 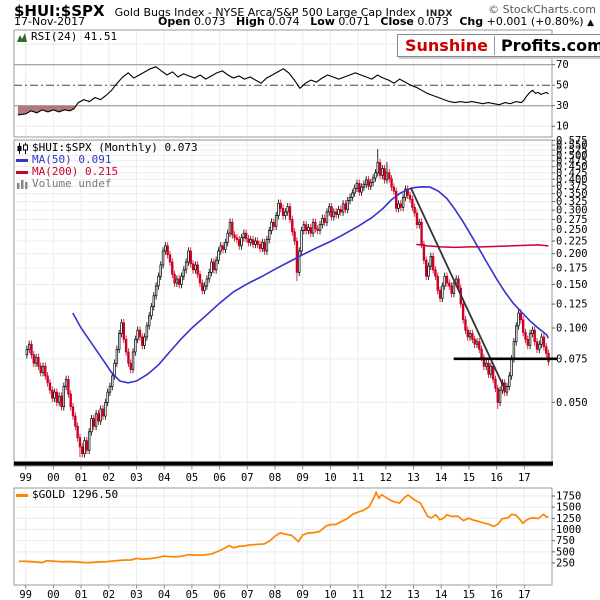 I want to click on year-label: 14, so click(x=441, y=478).